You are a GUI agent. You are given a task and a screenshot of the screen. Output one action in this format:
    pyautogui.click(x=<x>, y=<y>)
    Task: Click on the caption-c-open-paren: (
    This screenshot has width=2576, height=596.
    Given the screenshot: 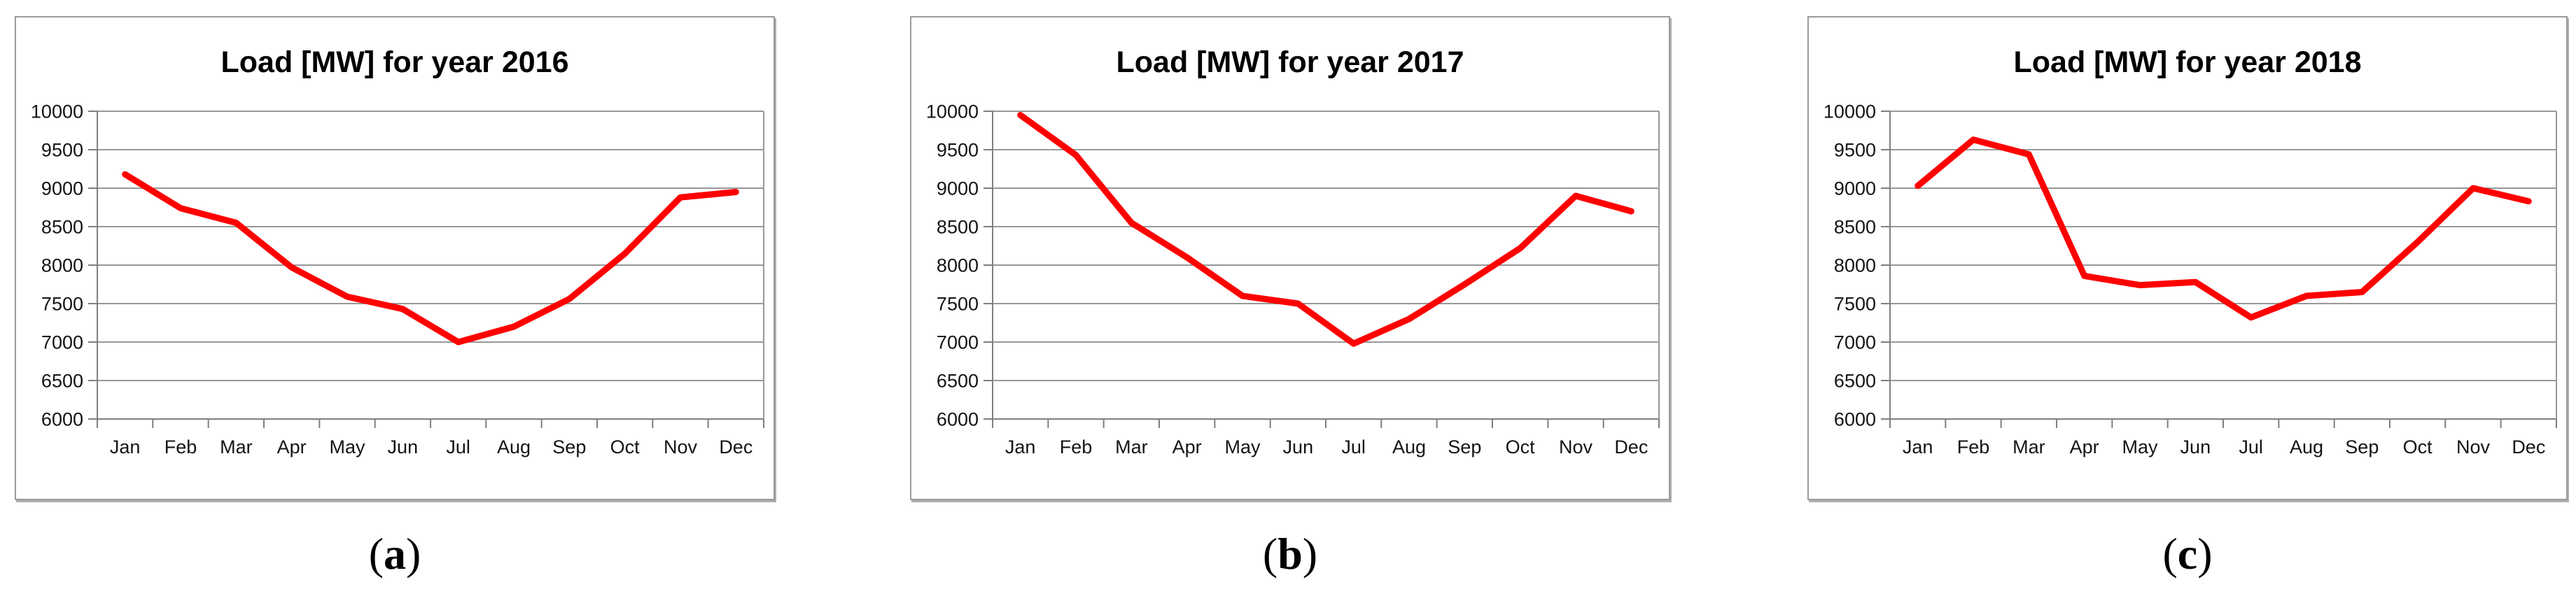 What is the action you would take?
    pyautogui.click(x=2170, y=554)
    